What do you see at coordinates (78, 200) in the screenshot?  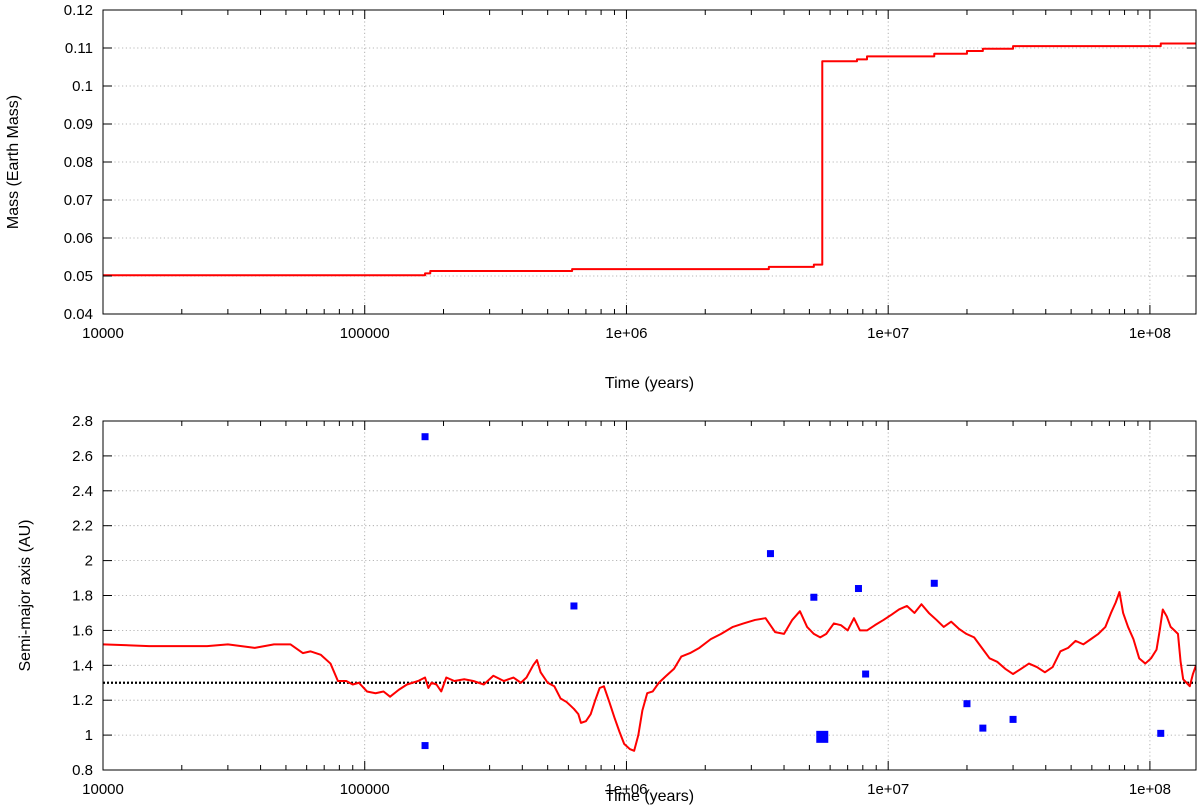 I see `mass-y-tick-label: 0.07` at bounding box center [78, 200].